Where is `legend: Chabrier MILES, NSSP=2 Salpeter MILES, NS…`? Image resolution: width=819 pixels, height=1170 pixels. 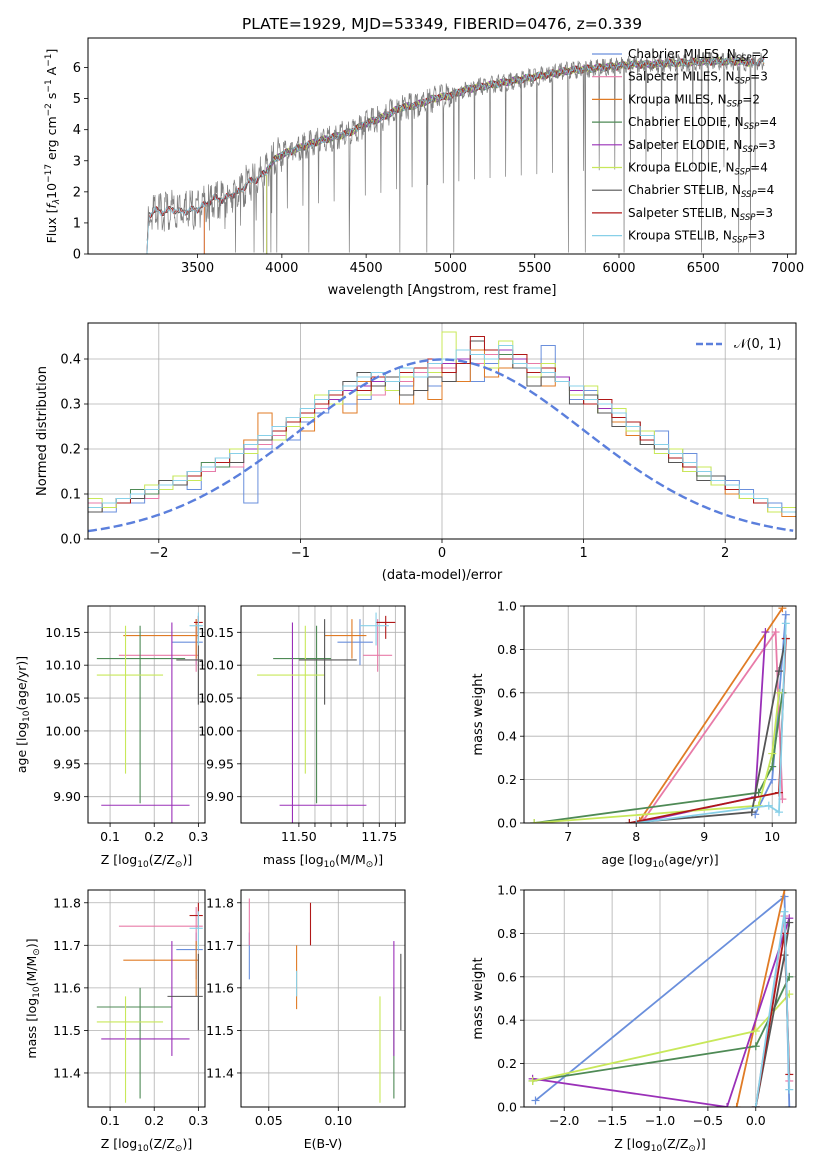 legend: Chabrier MILES, NSSP=2 Salpeter MILES, NS… is located at coordinates (684, 146).